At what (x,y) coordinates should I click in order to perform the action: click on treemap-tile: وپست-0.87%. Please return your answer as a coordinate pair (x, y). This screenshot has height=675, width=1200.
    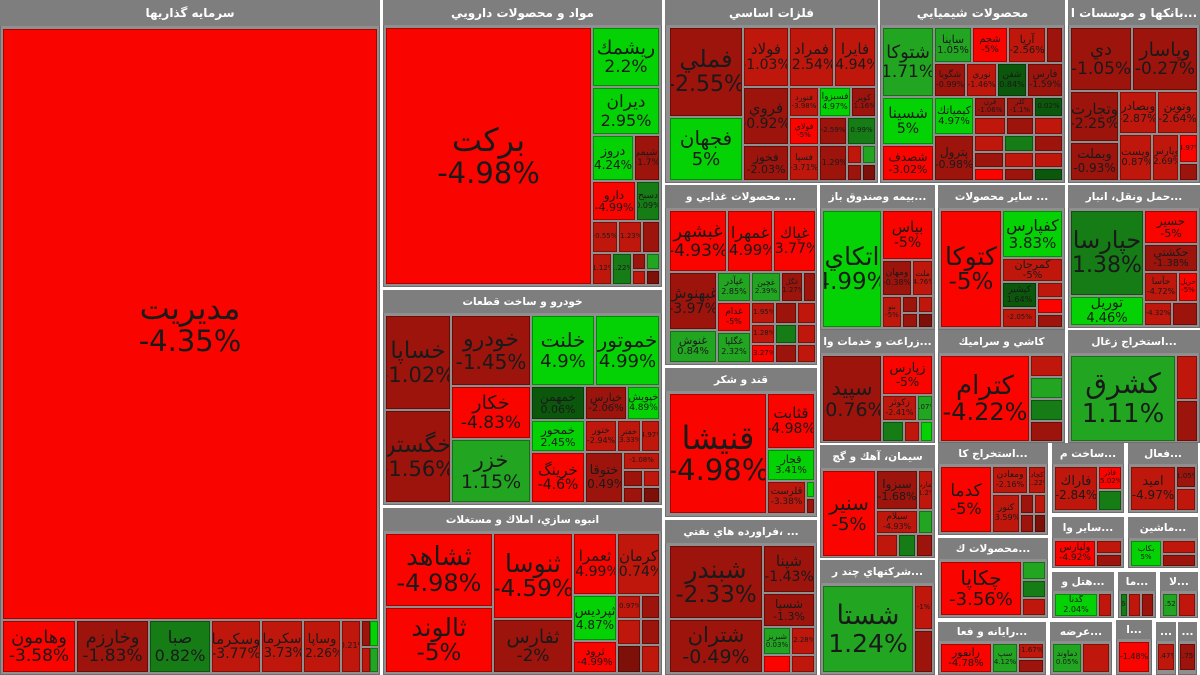
    Looking at the image, I should click on (1135, 157).